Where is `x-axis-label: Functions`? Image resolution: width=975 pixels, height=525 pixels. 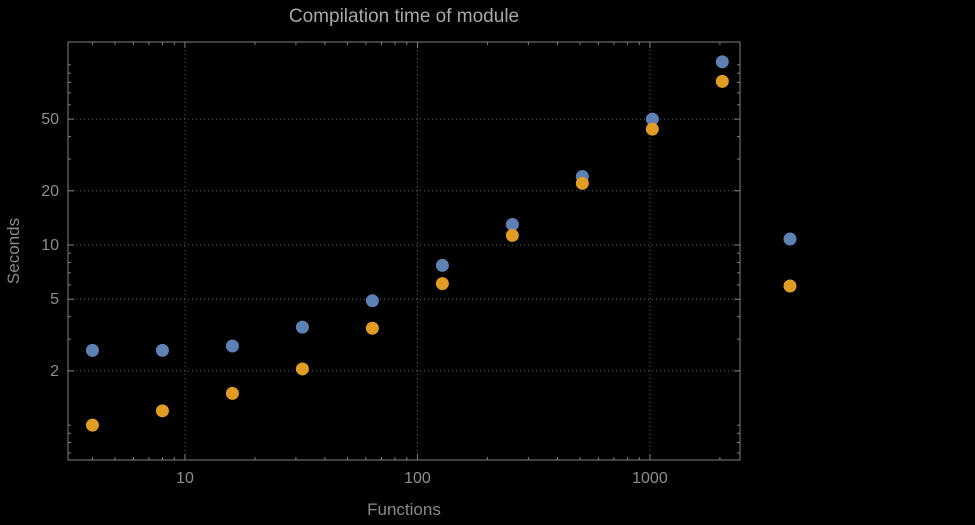
x-axis-label: Functions is located at coordinates (404, 509).